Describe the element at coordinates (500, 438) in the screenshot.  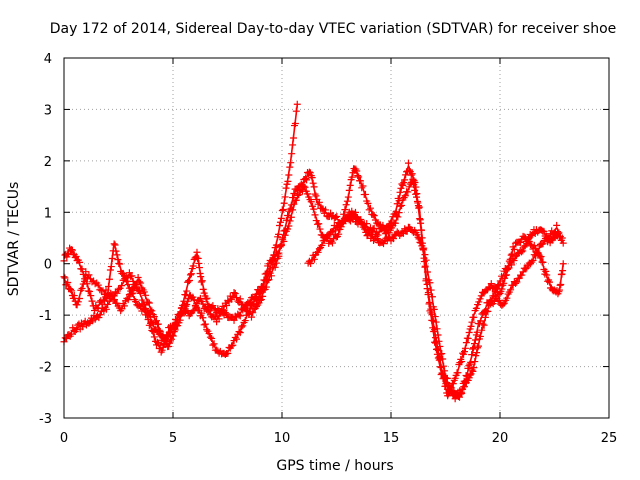
I see `x-tick-label: 20` at that location.